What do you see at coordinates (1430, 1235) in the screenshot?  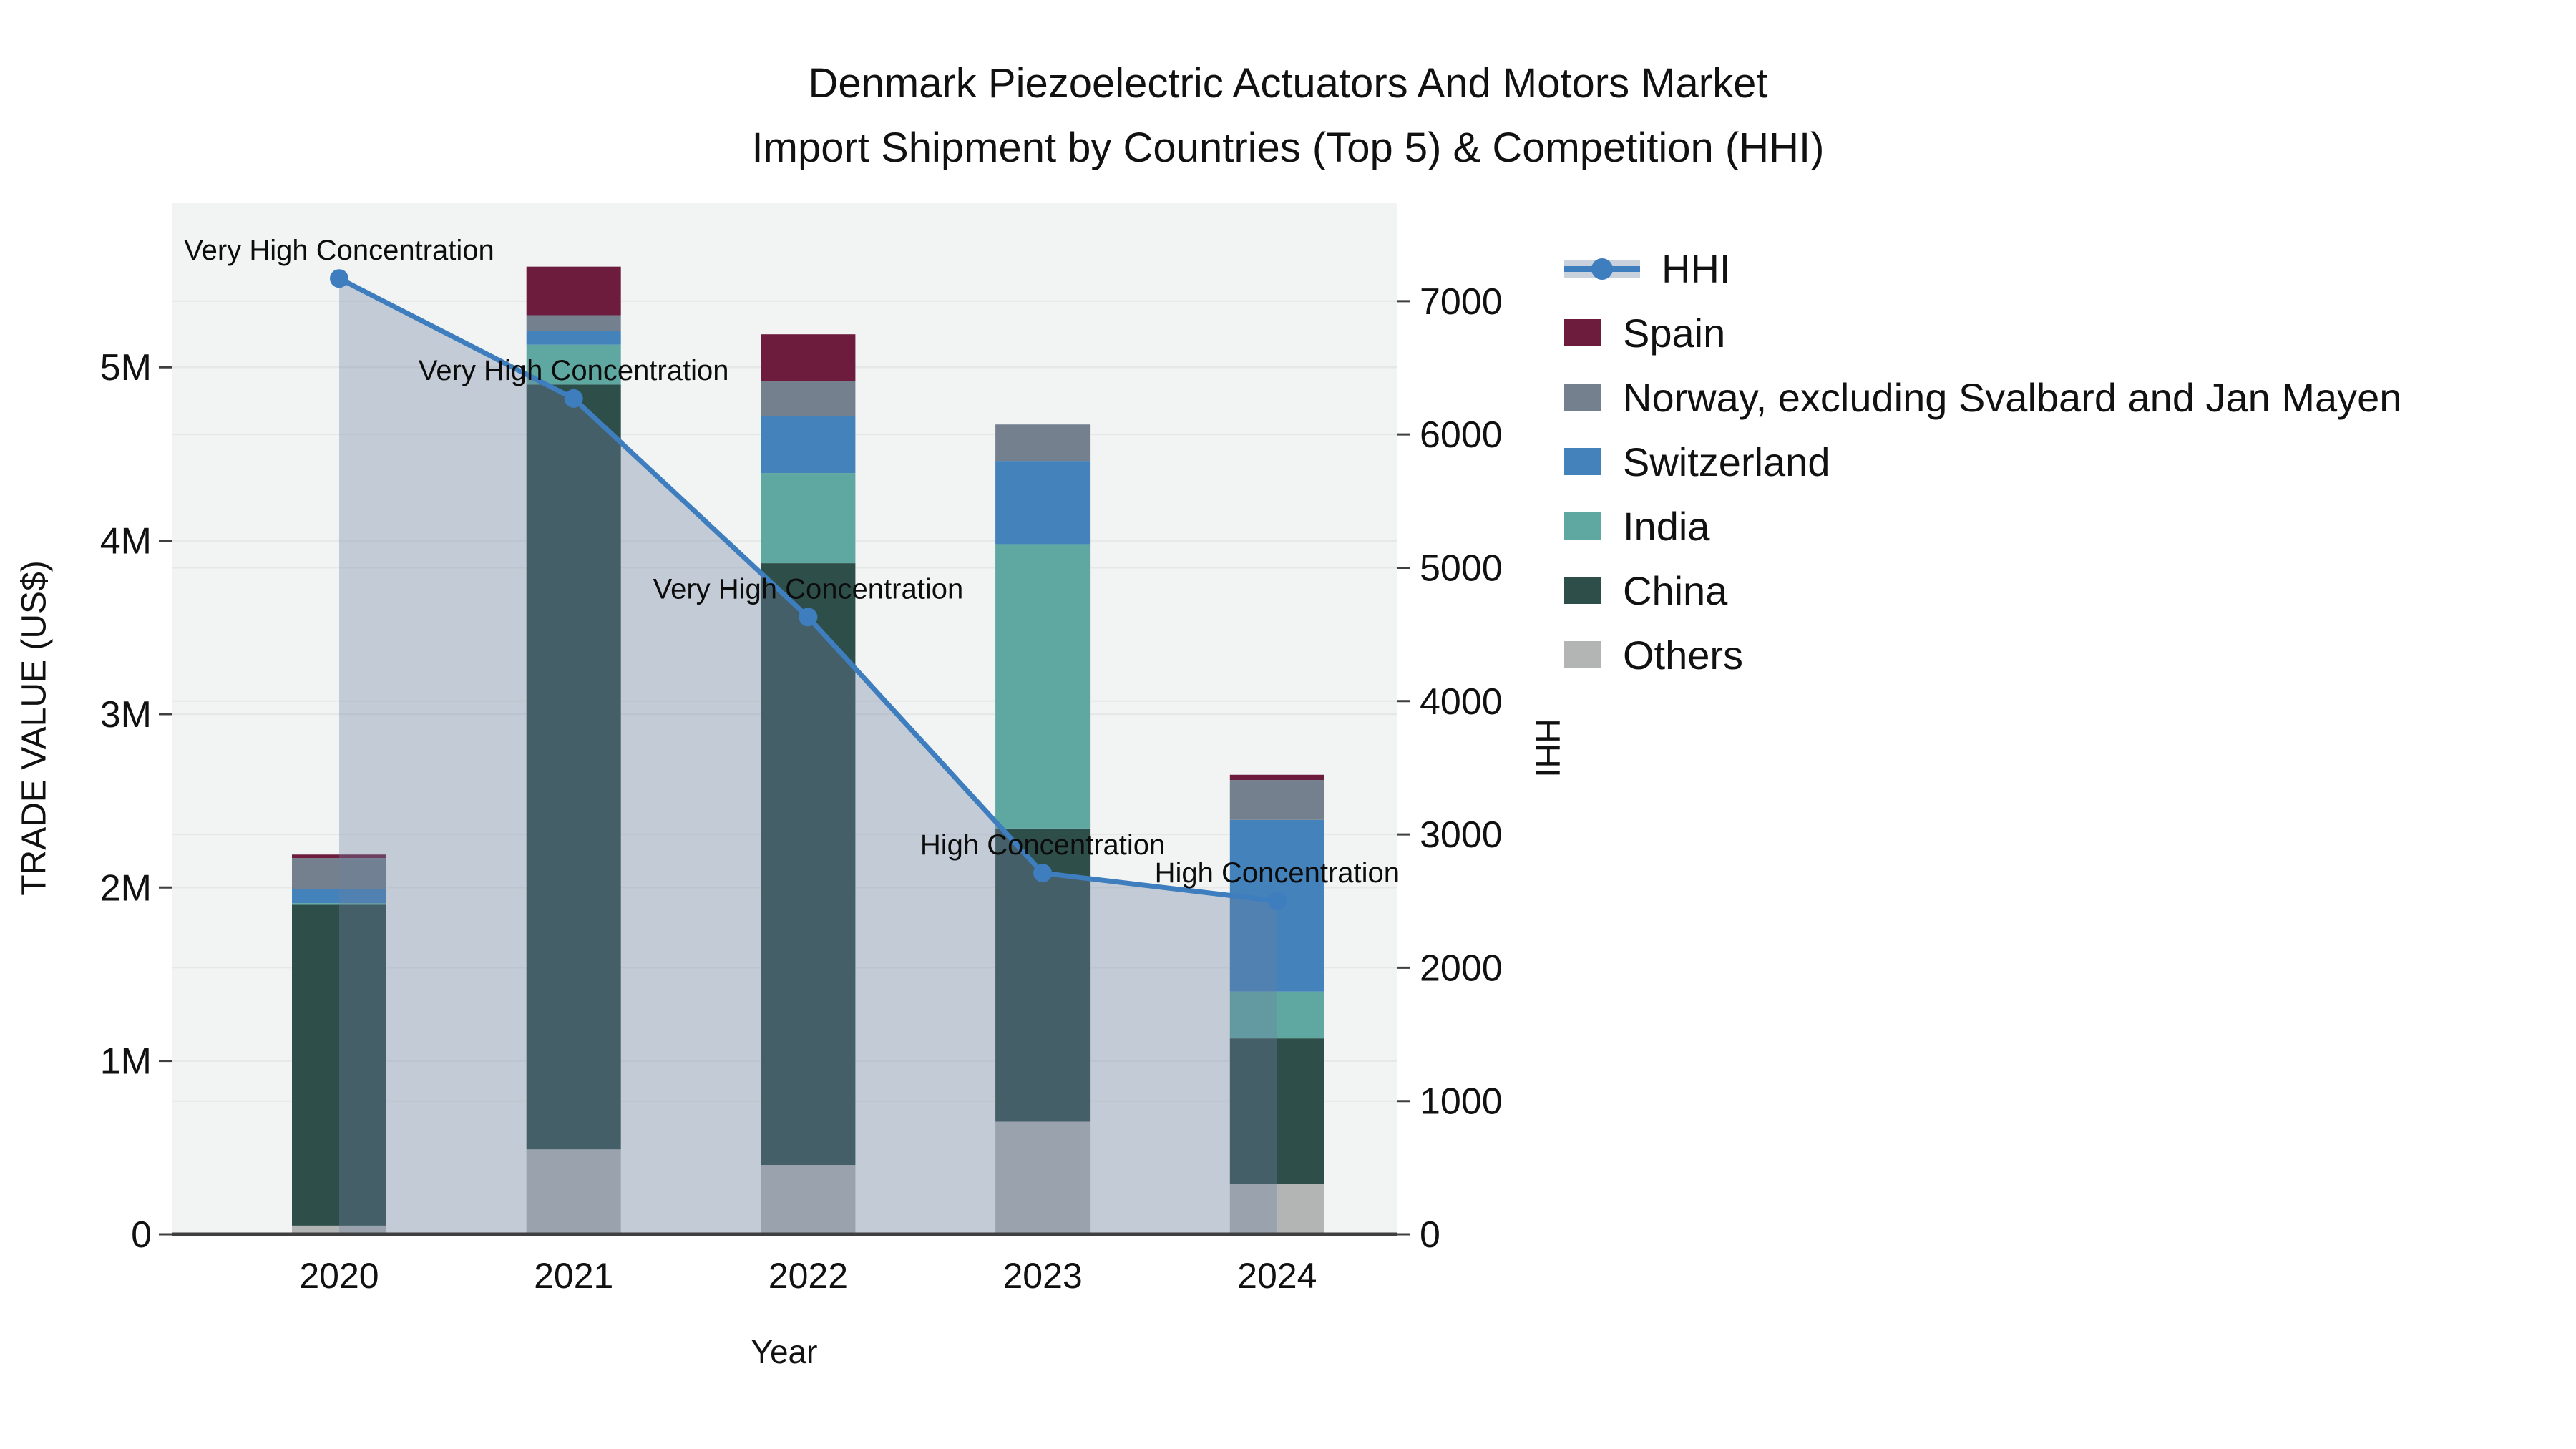 I see `y-right-tick-label: 0` at bounding box center [1430, 1235].